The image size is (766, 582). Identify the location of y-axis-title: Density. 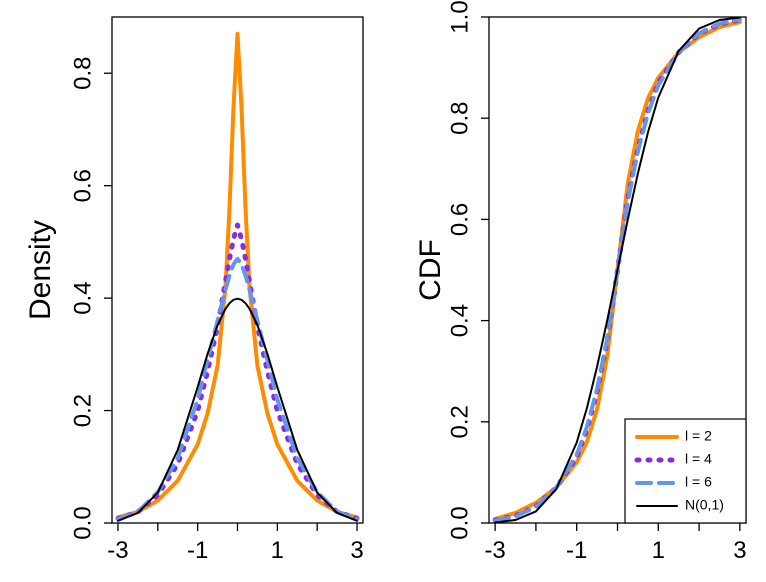
(40, 270).